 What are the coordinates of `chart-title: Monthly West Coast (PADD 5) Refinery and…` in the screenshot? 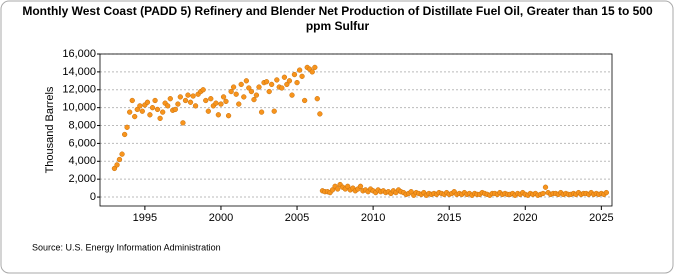 It's located at (337, 18).